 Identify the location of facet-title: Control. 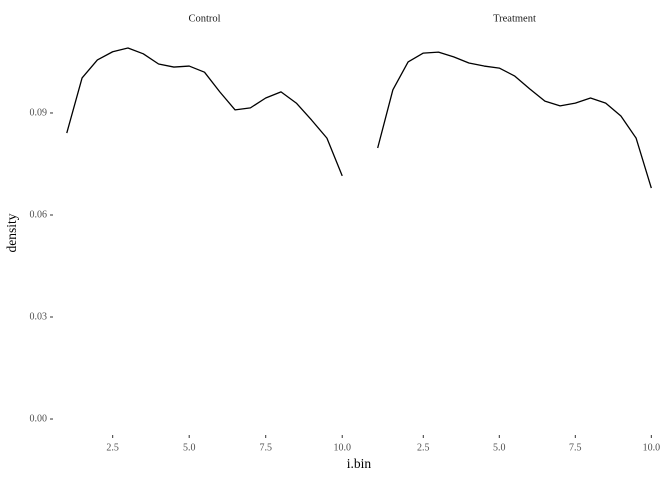
(204, 18).